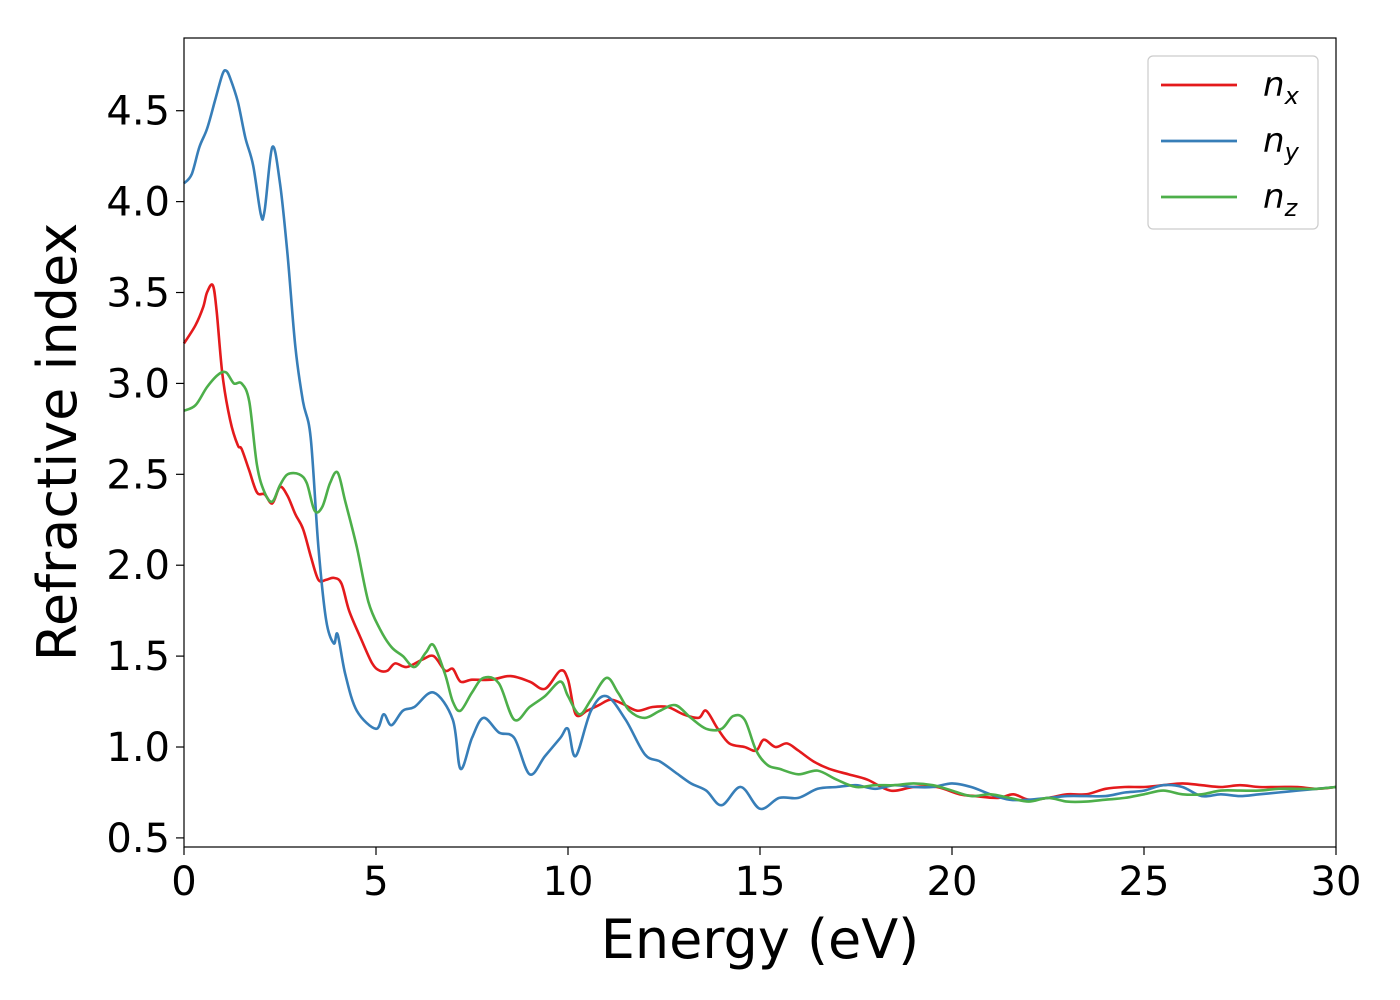 The height and width of the screenshot is (1000, 1400). What do you see at coordinates (183, 882) in the screenshot?
I see `x-tick-label: 0` at bounding box center [183, 882].